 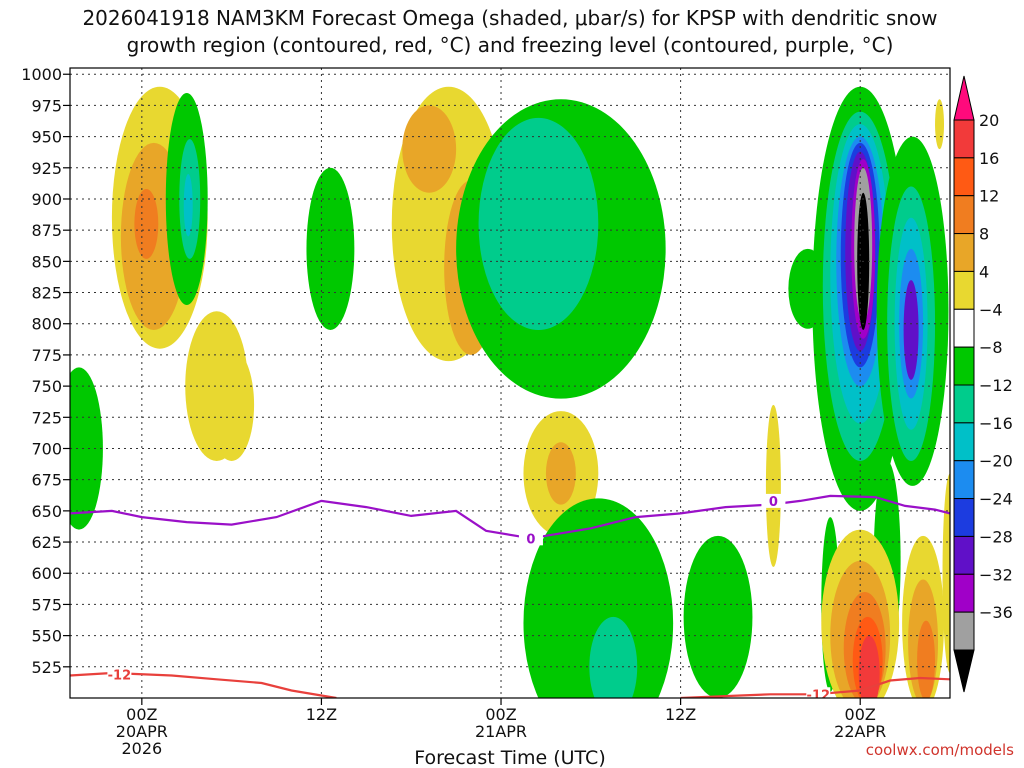 I want to click on colorbar-label-9: −20, so click(x=996, y=461).